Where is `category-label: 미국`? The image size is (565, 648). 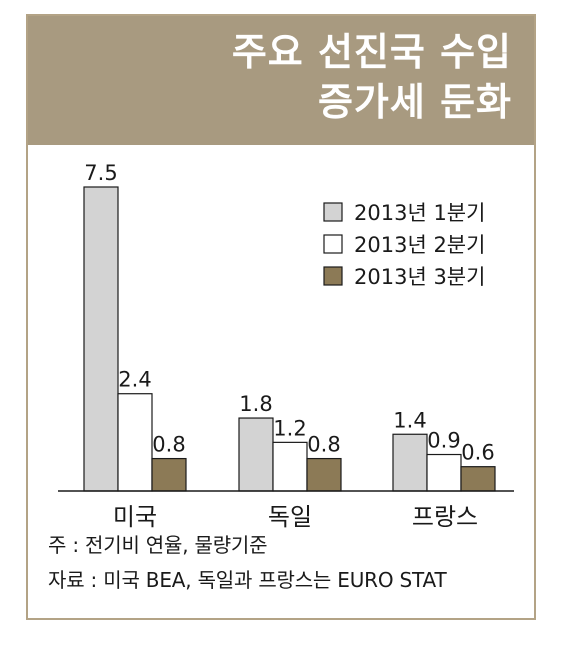
category-label: 미국 is located at coordinates (135, 517).